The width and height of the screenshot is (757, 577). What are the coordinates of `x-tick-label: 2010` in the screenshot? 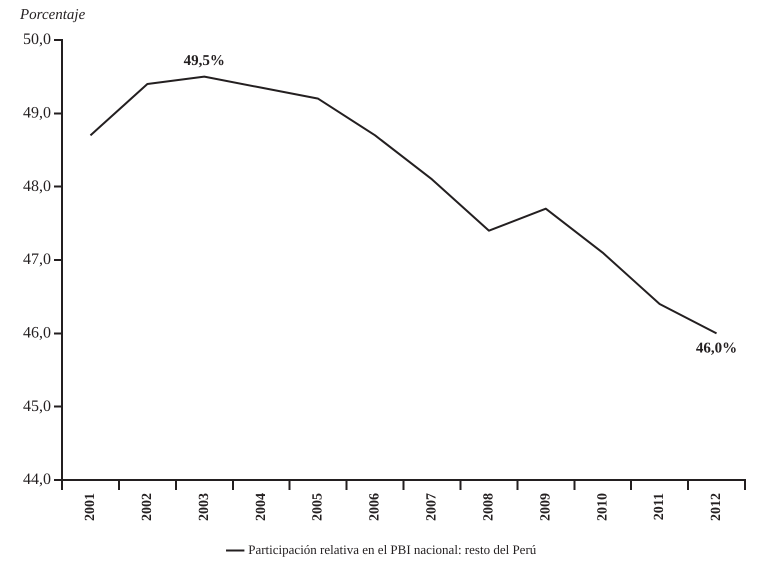 It's located at (602, 507).